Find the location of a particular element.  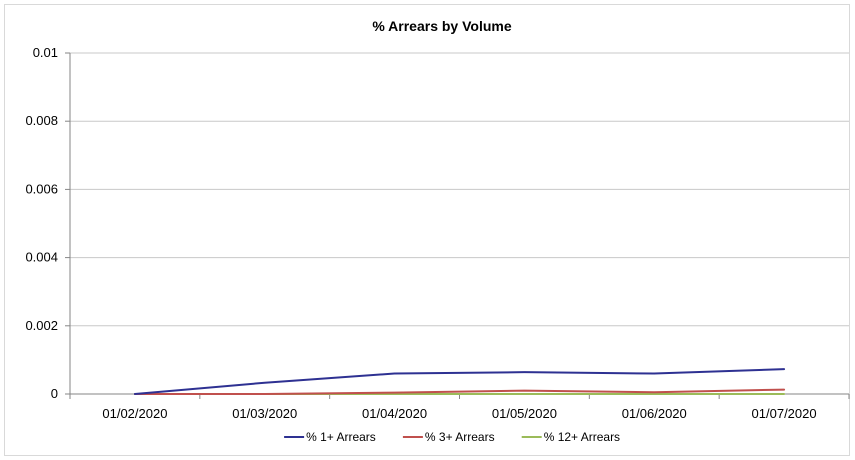

y-tick-label: 0.006 is located at coordinates (41, 188).